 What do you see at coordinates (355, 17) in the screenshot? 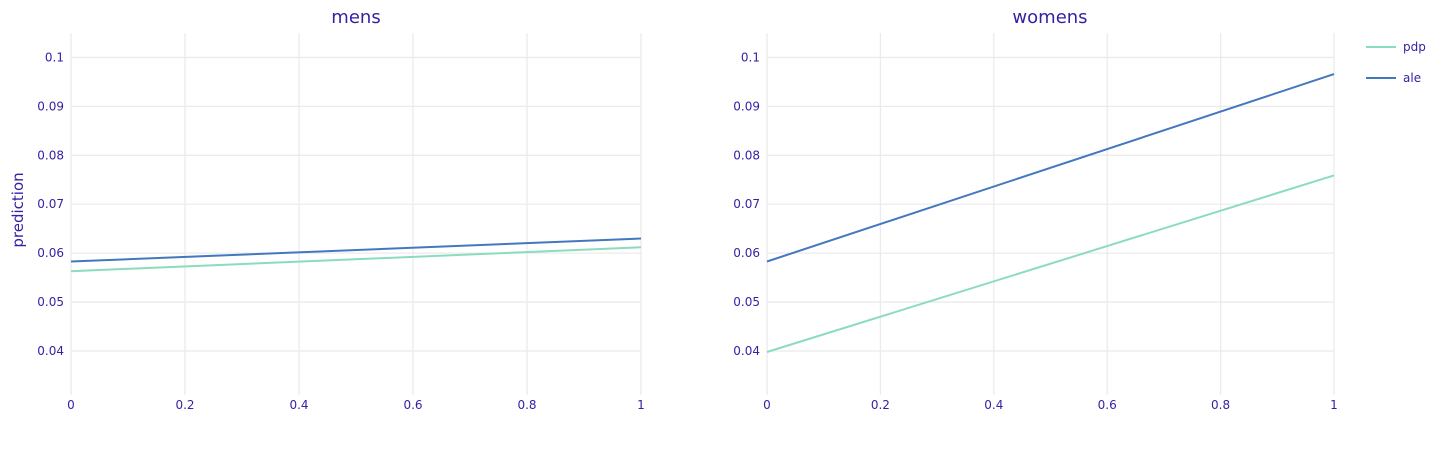
I see `panel-title-mens: mens` at bounding box center [355, 17].